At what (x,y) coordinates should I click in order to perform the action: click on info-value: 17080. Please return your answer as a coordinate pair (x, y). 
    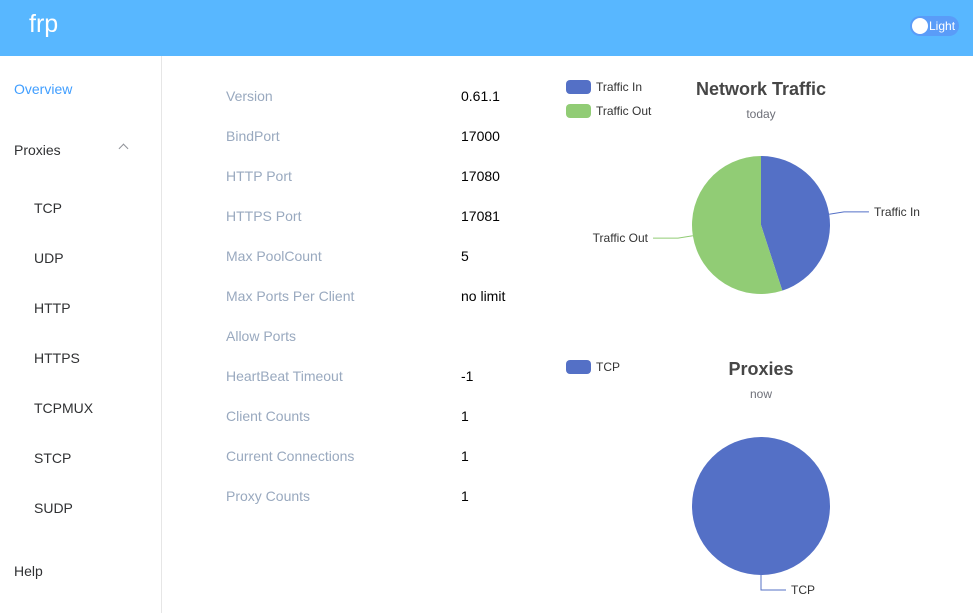
    Looking at the image, I should click on (480, 176).